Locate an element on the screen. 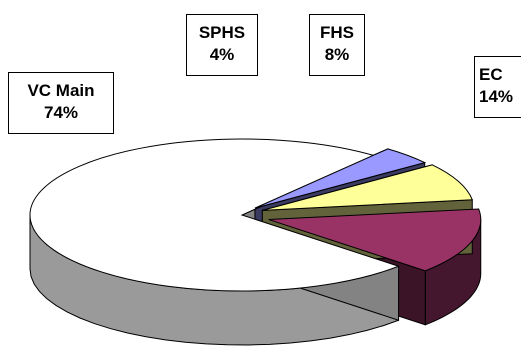  pie-slice-fhs is located at coordinates (367, 187).